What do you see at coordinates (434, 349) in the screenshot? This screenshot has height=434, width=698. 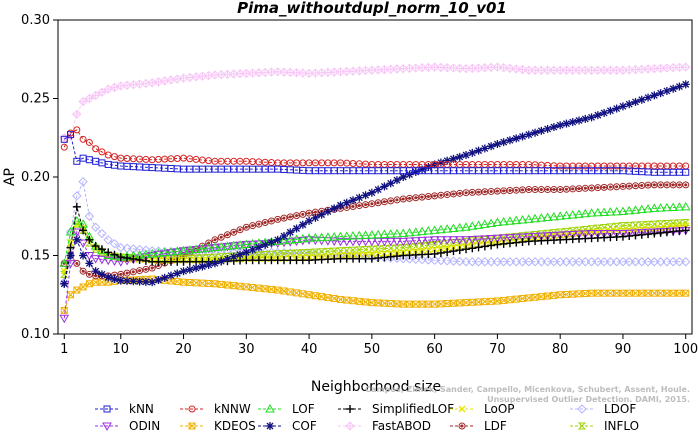 I see `x-tick-label: 60` at bounding box center [434, 349].